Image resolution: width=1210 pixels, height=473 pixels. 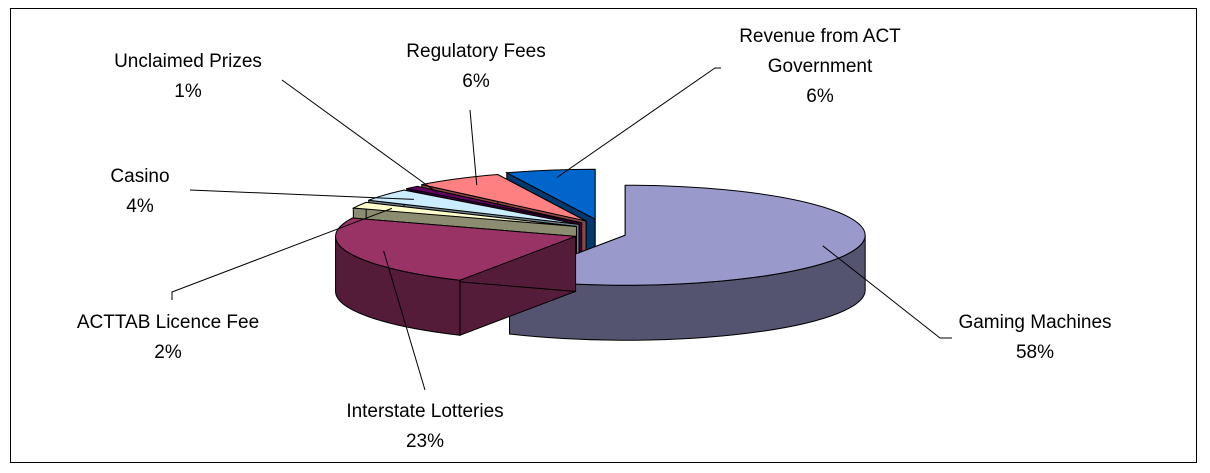 What do you see at coordinates (140, 206) in the screenshot?
I see `value-label: 4%` at bounding box center [140, 206].